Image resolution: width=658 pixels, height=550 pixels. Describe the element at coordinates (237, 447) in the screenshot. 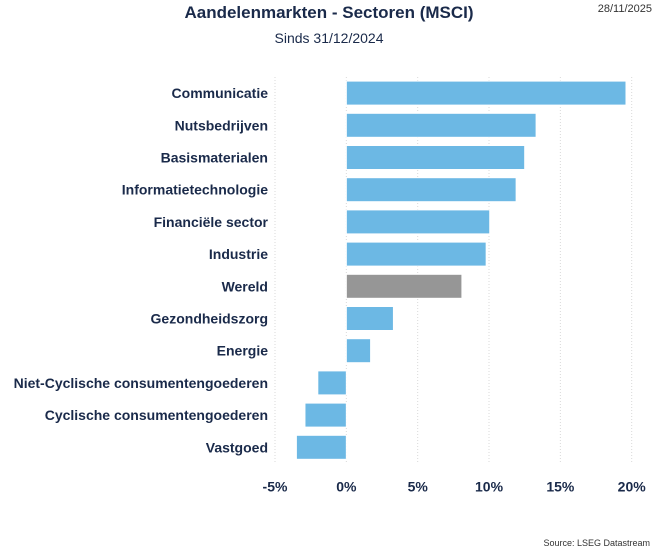

I see `category-label: Vastgoed` at that location.